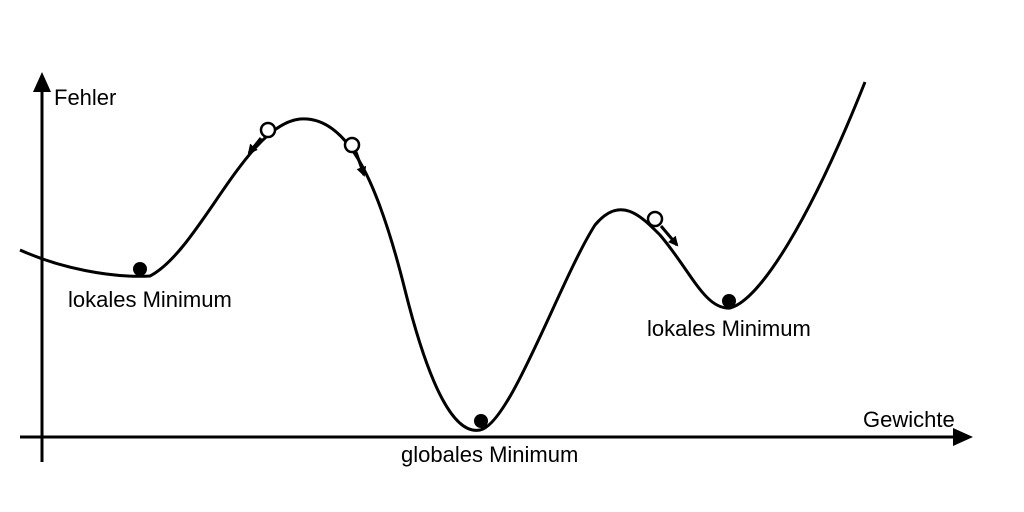 This screenshot has width=1024, height=512. What do you see at coordinates (150, 299) in the screenshot?
I see `left-local-minimum-label: lokales Minimum` at bounding box center [150, 299].